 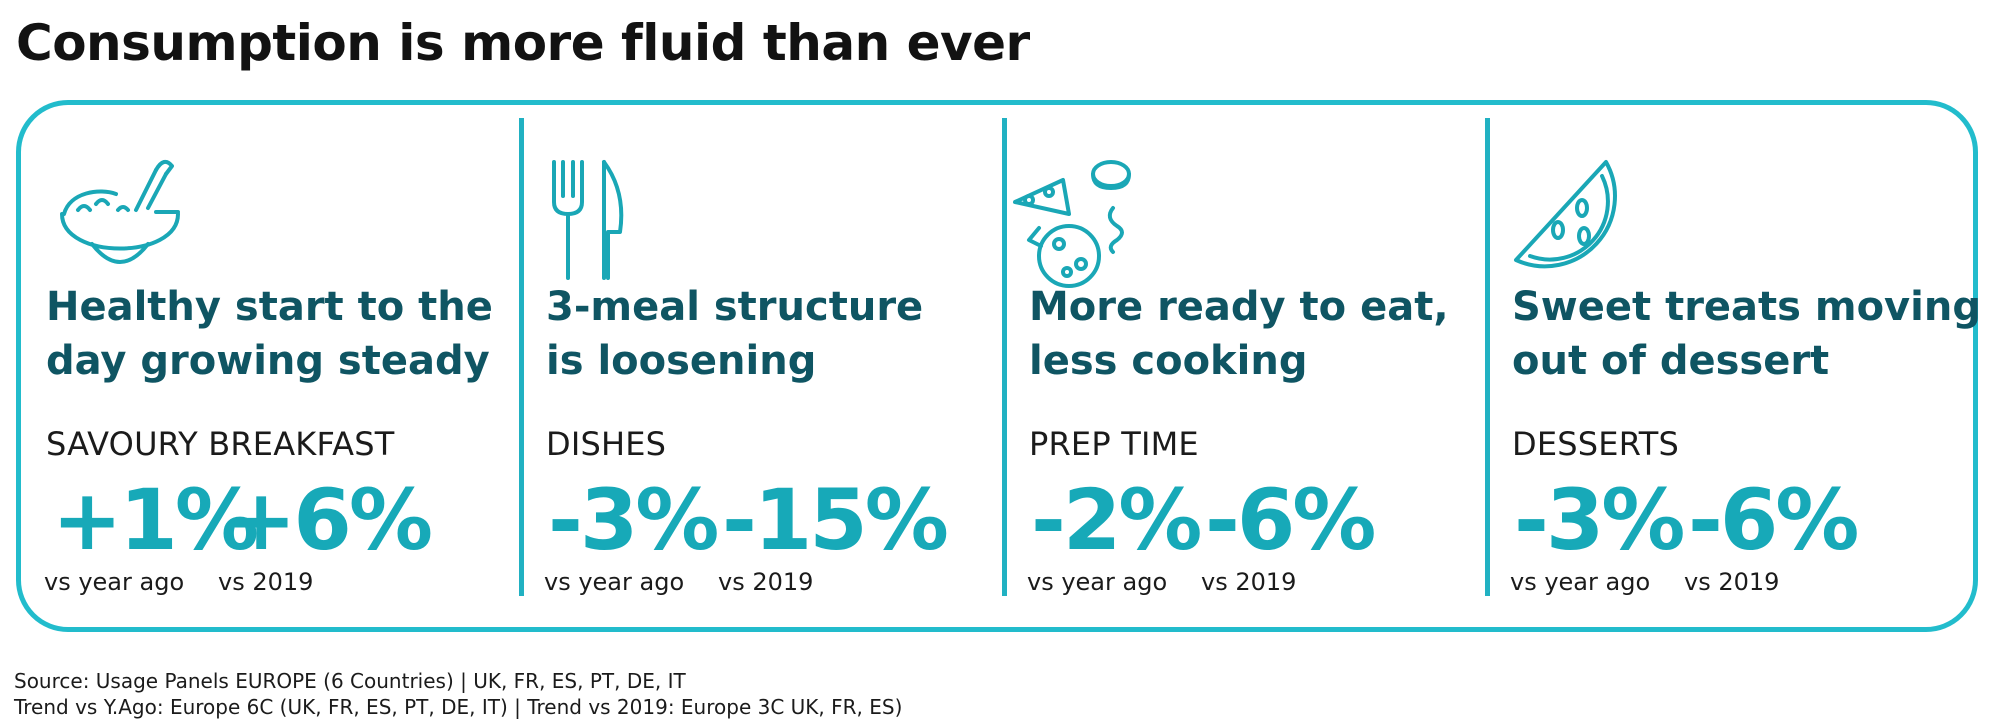 What do you see at coordinates (1746, 334) in the screenshot?
I see `panel-heading: Sweet treats moving out of dessert` at bounding box center [1746, 334].